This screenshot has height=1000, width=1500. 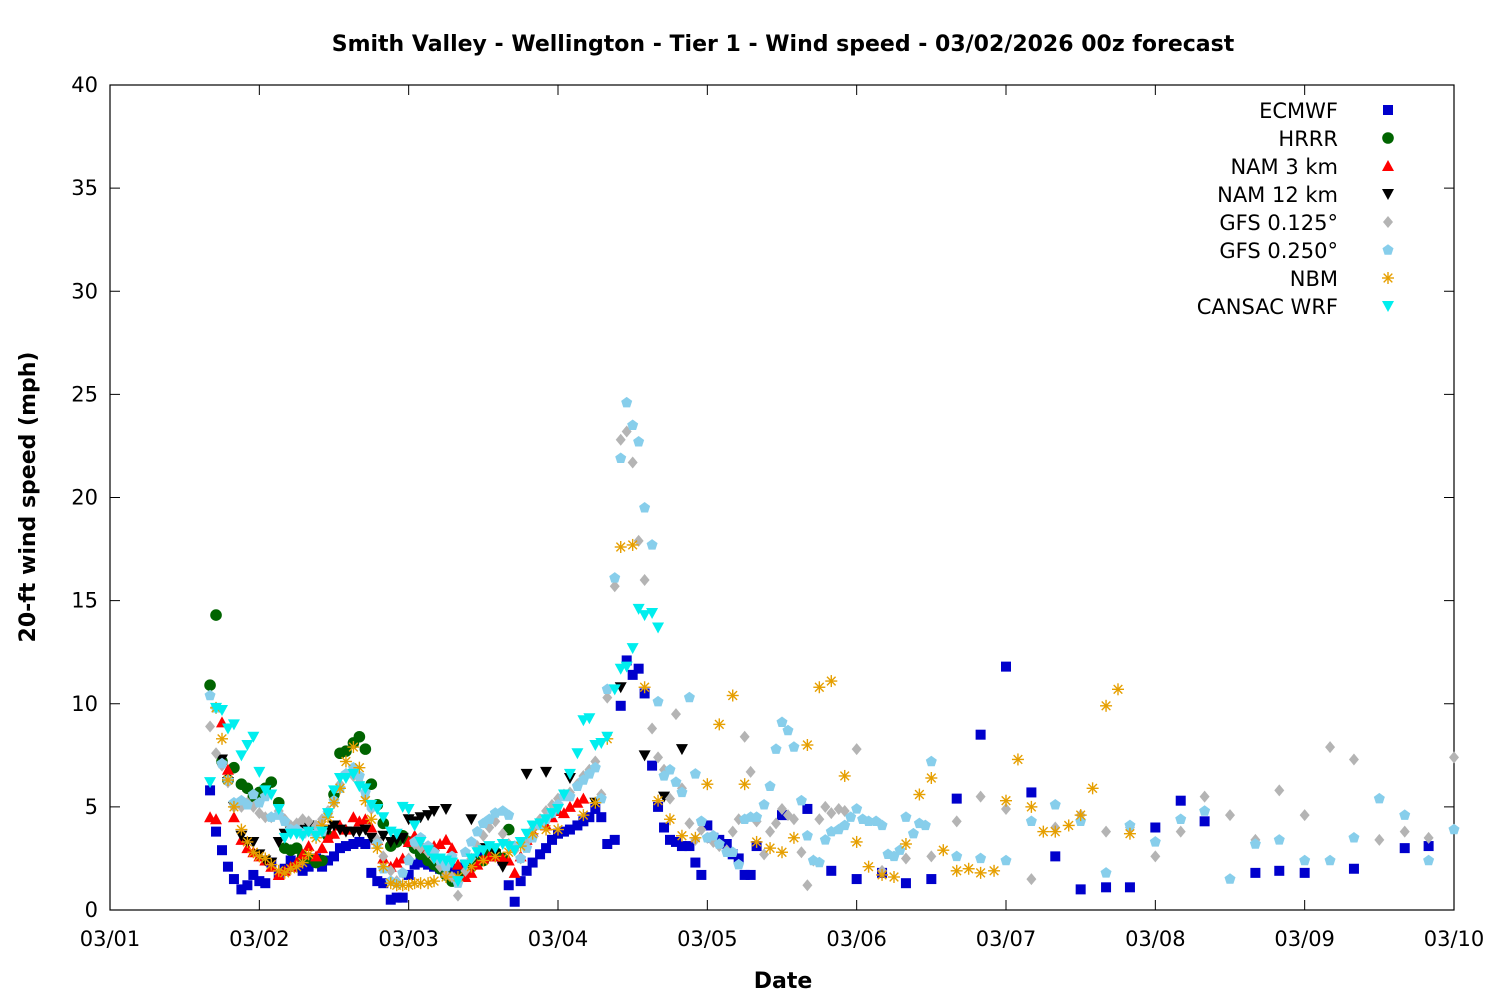 What do you see at coordinates (28, 497) in the screenshot?
I see `y-axis-title: 20-ft wind speed (mph)` at bounding box center [28, 497].